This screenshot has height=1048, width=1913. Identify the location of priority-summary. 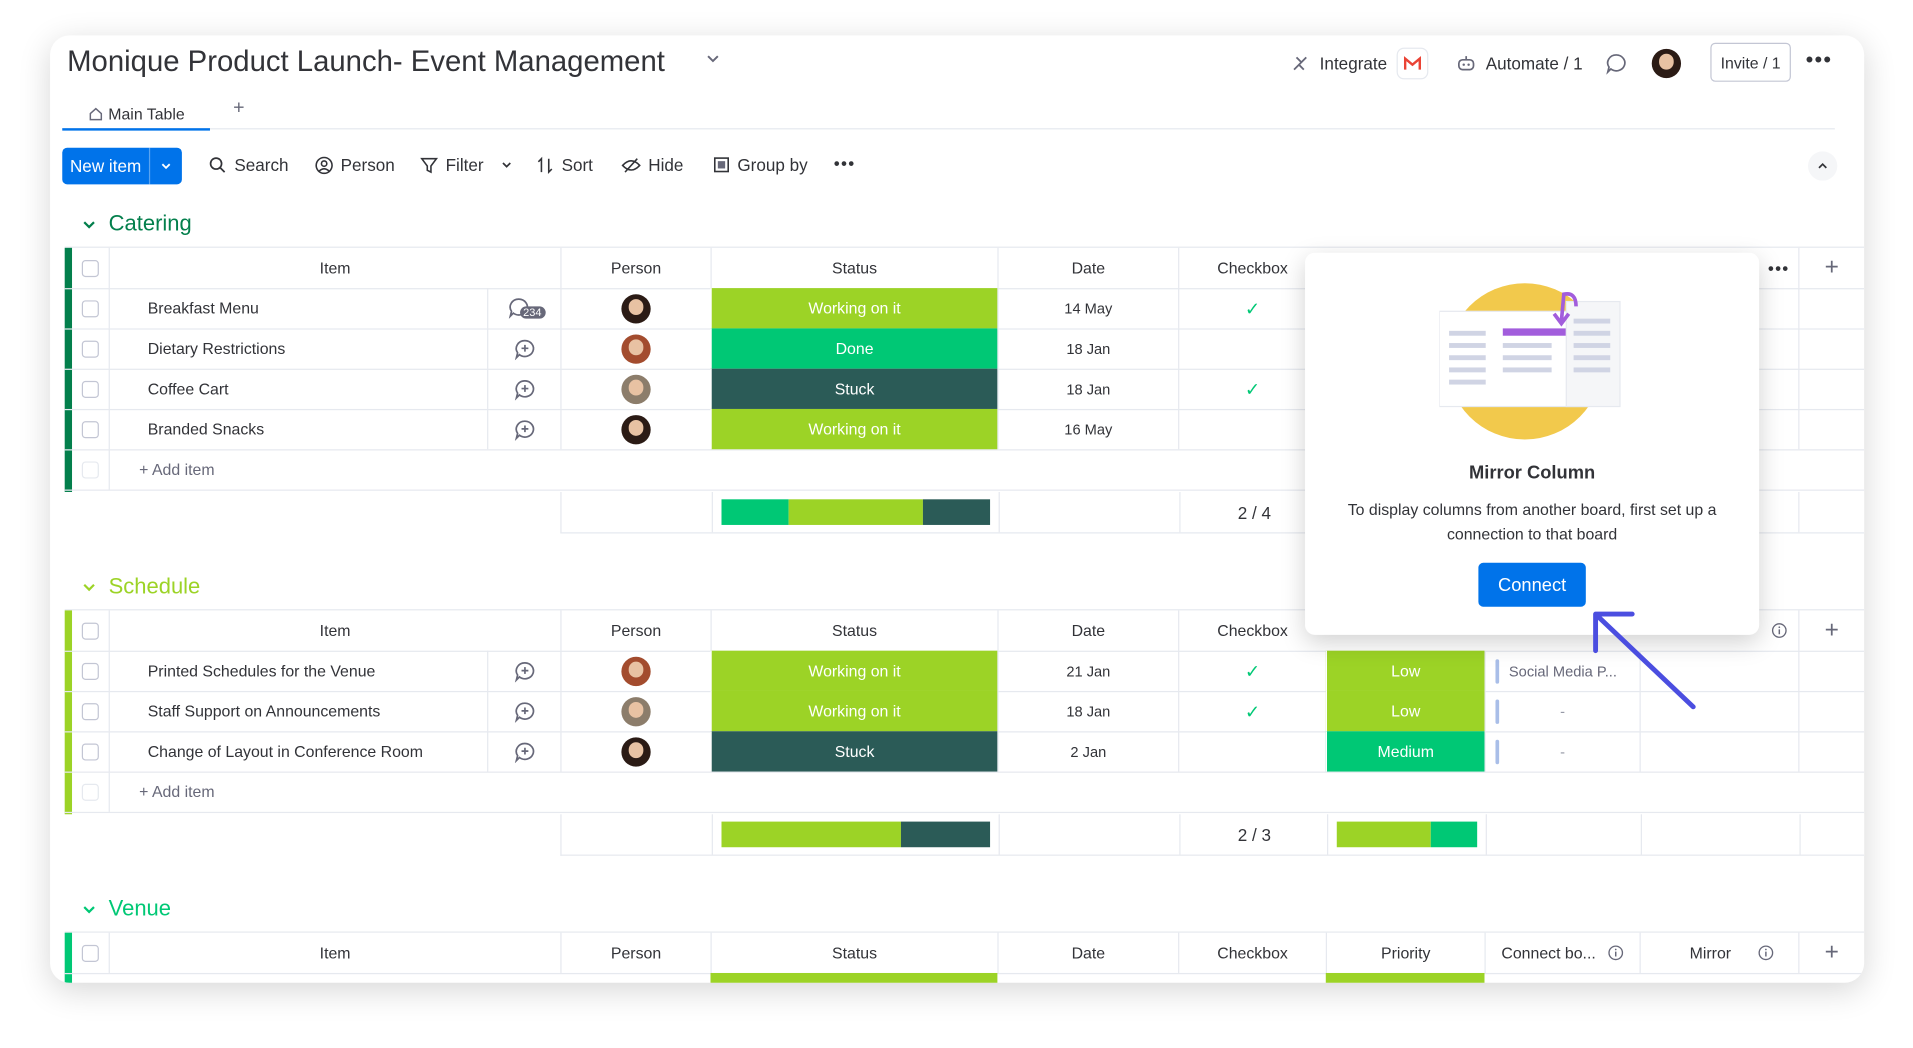
(1407, 834).